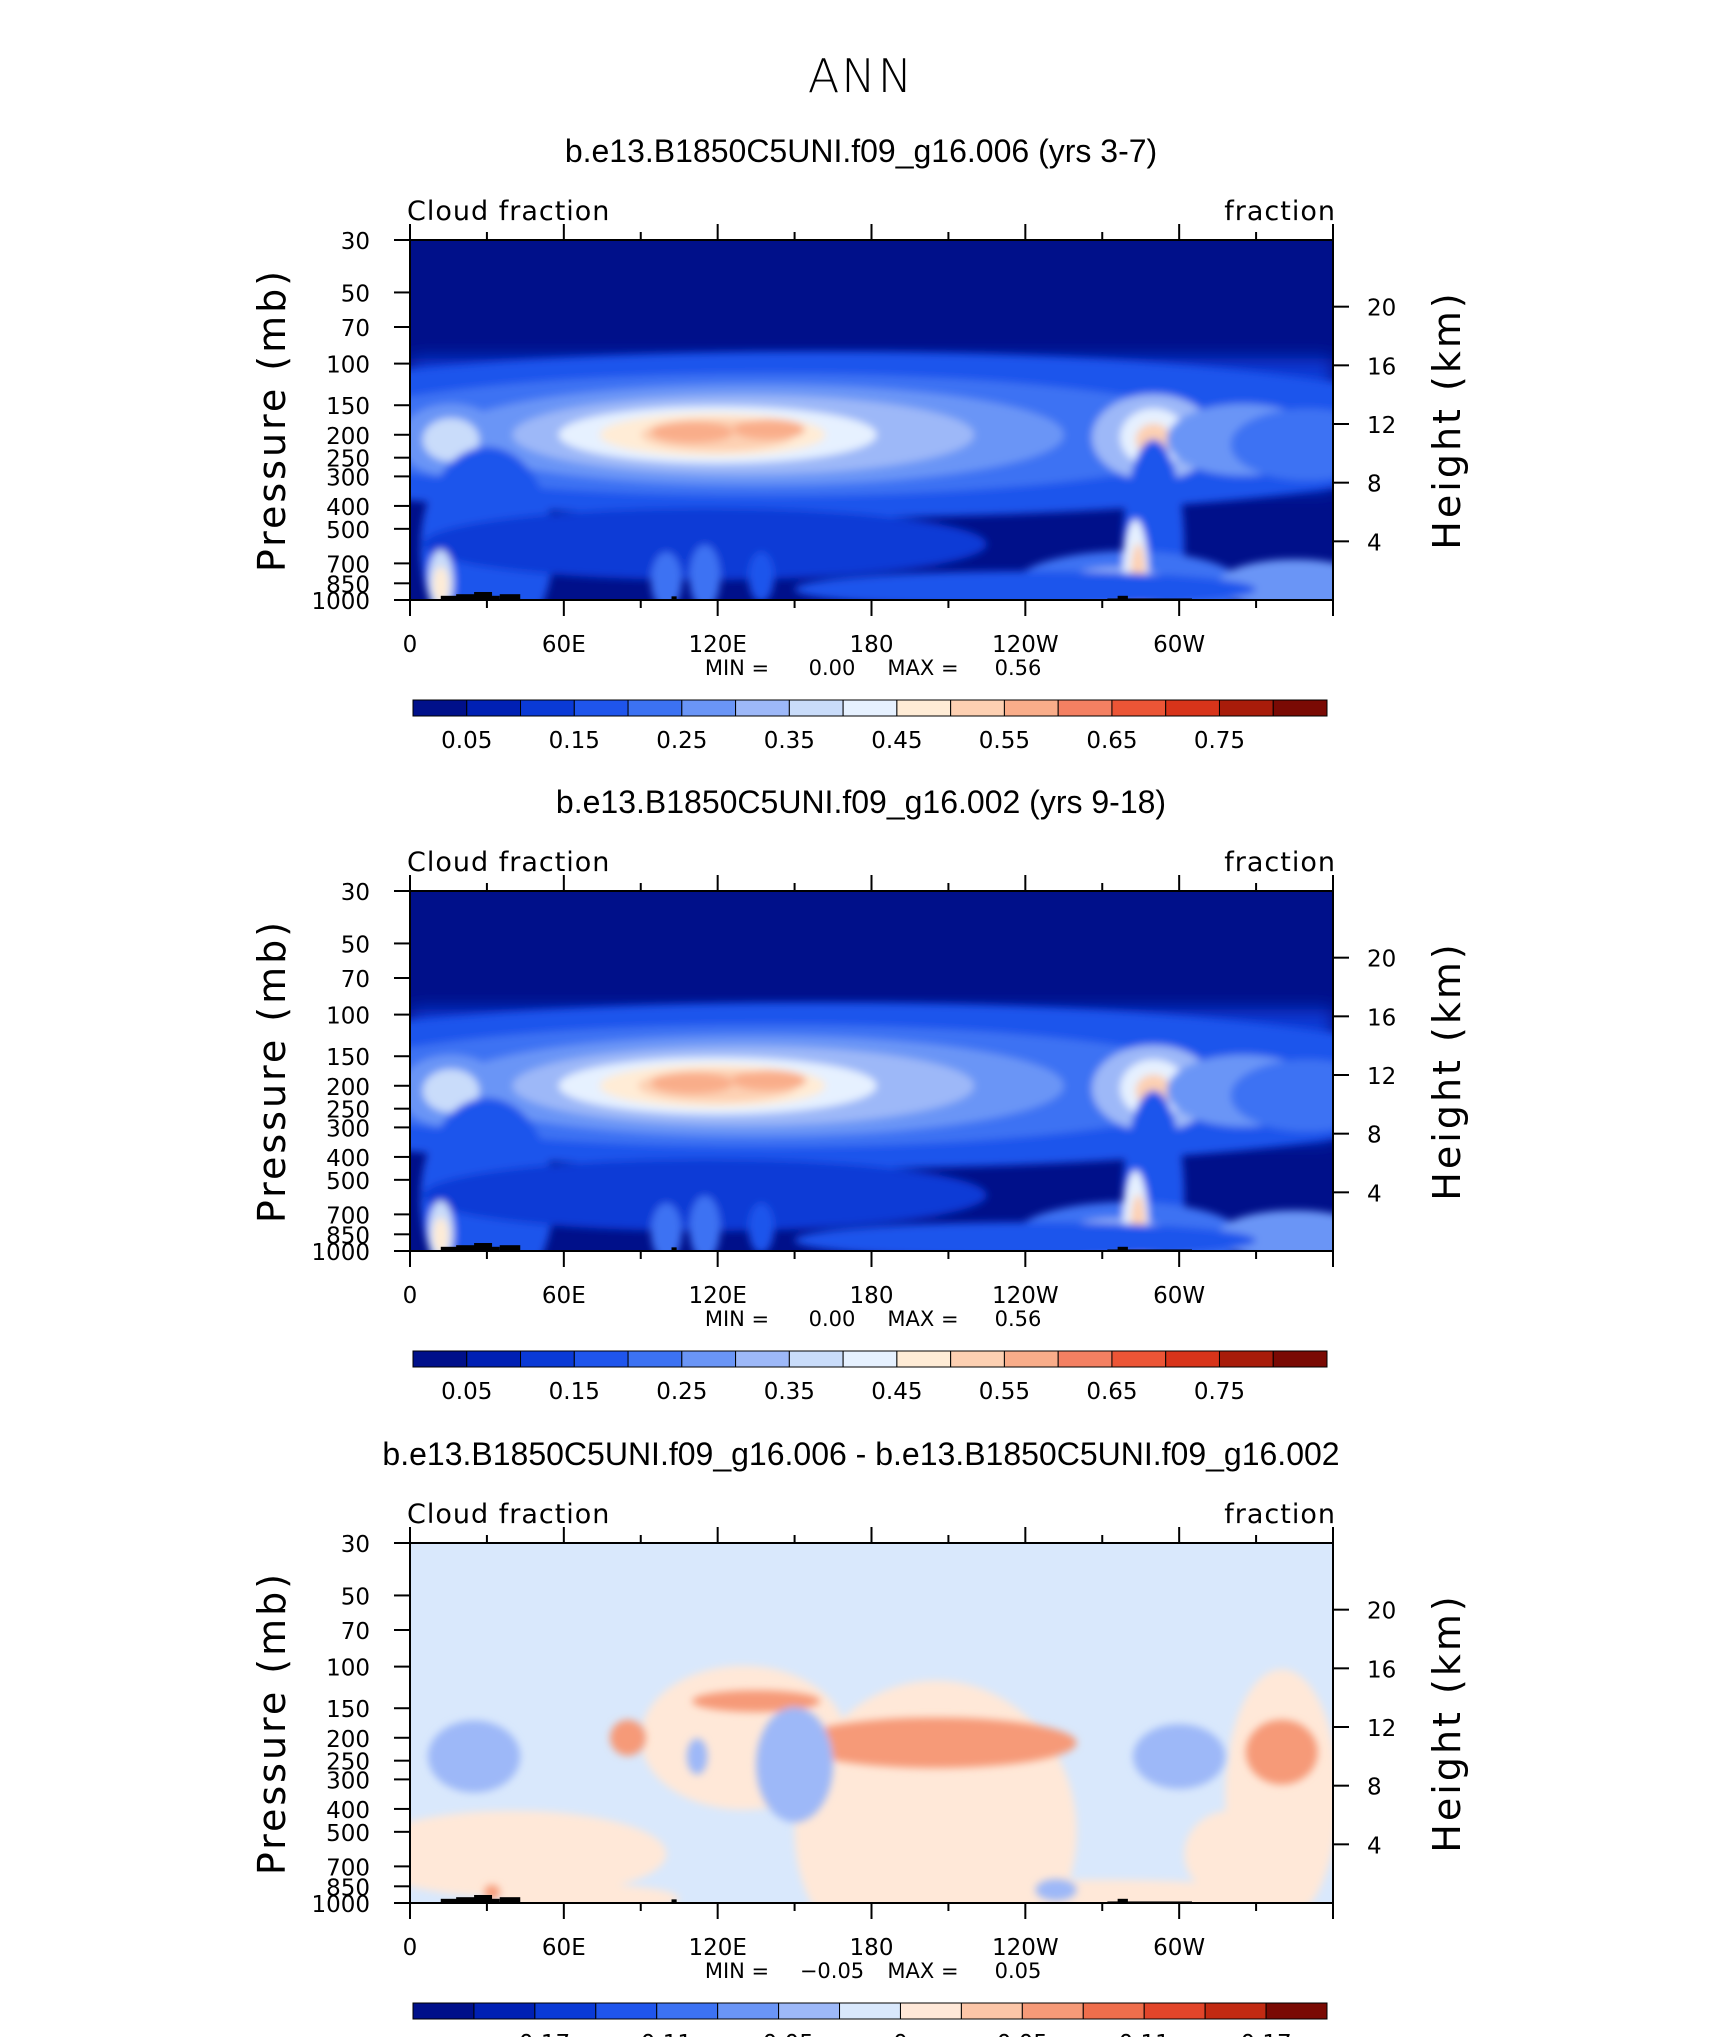 The image size is (1710, 2037). I want to click on x-tick-label: 0, so click(410, 1948).